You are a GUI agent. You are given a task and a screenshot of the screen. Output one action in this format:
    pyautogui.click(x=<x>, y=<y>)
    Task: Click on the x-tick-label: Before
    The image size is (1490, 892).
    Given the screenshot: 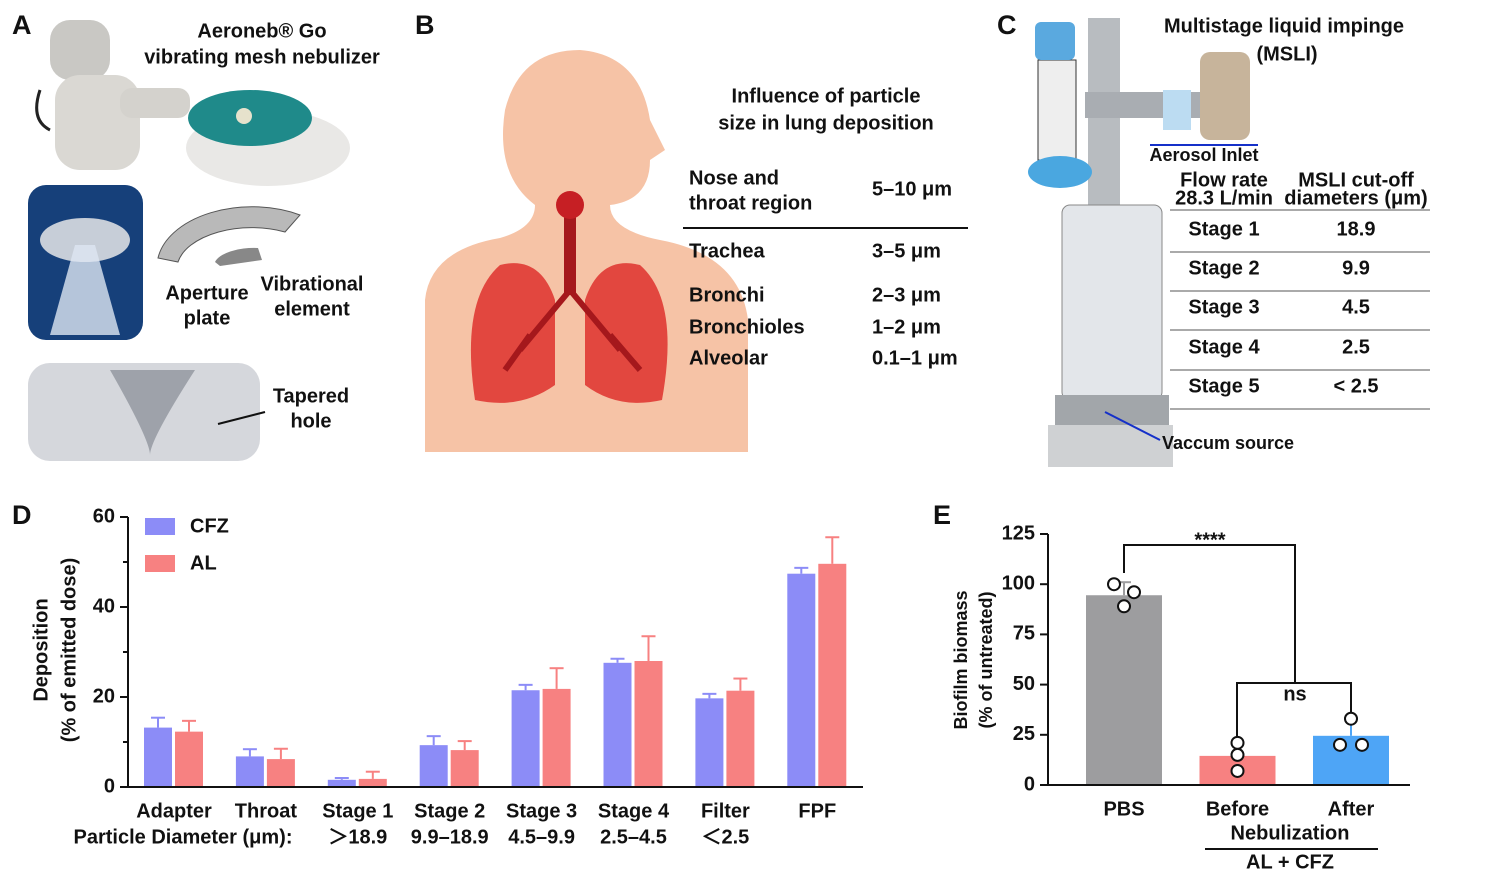 What is the action you would take?
    pyautogui.click(x=1237, y=809)
    